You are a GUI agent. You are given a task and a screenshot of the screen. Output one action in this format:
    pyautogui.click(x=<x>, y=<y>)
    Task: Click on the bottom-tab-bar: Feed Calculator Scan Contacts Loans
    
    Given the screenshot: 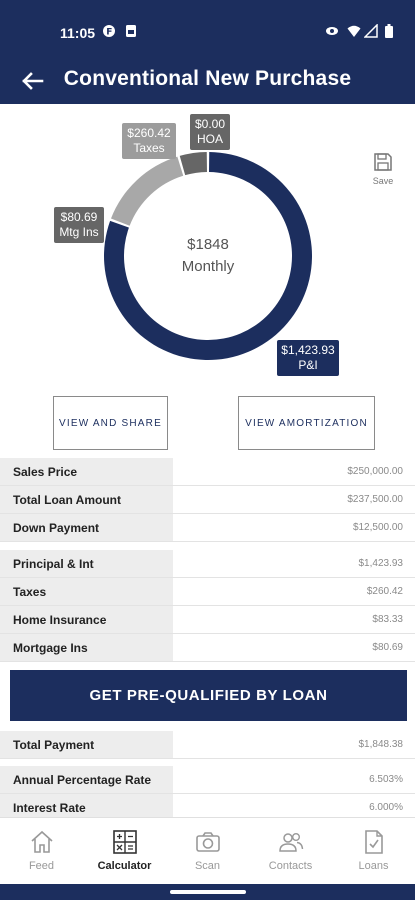 What is the action you would take?
    pyautogui.click(x=207, y=850)
    